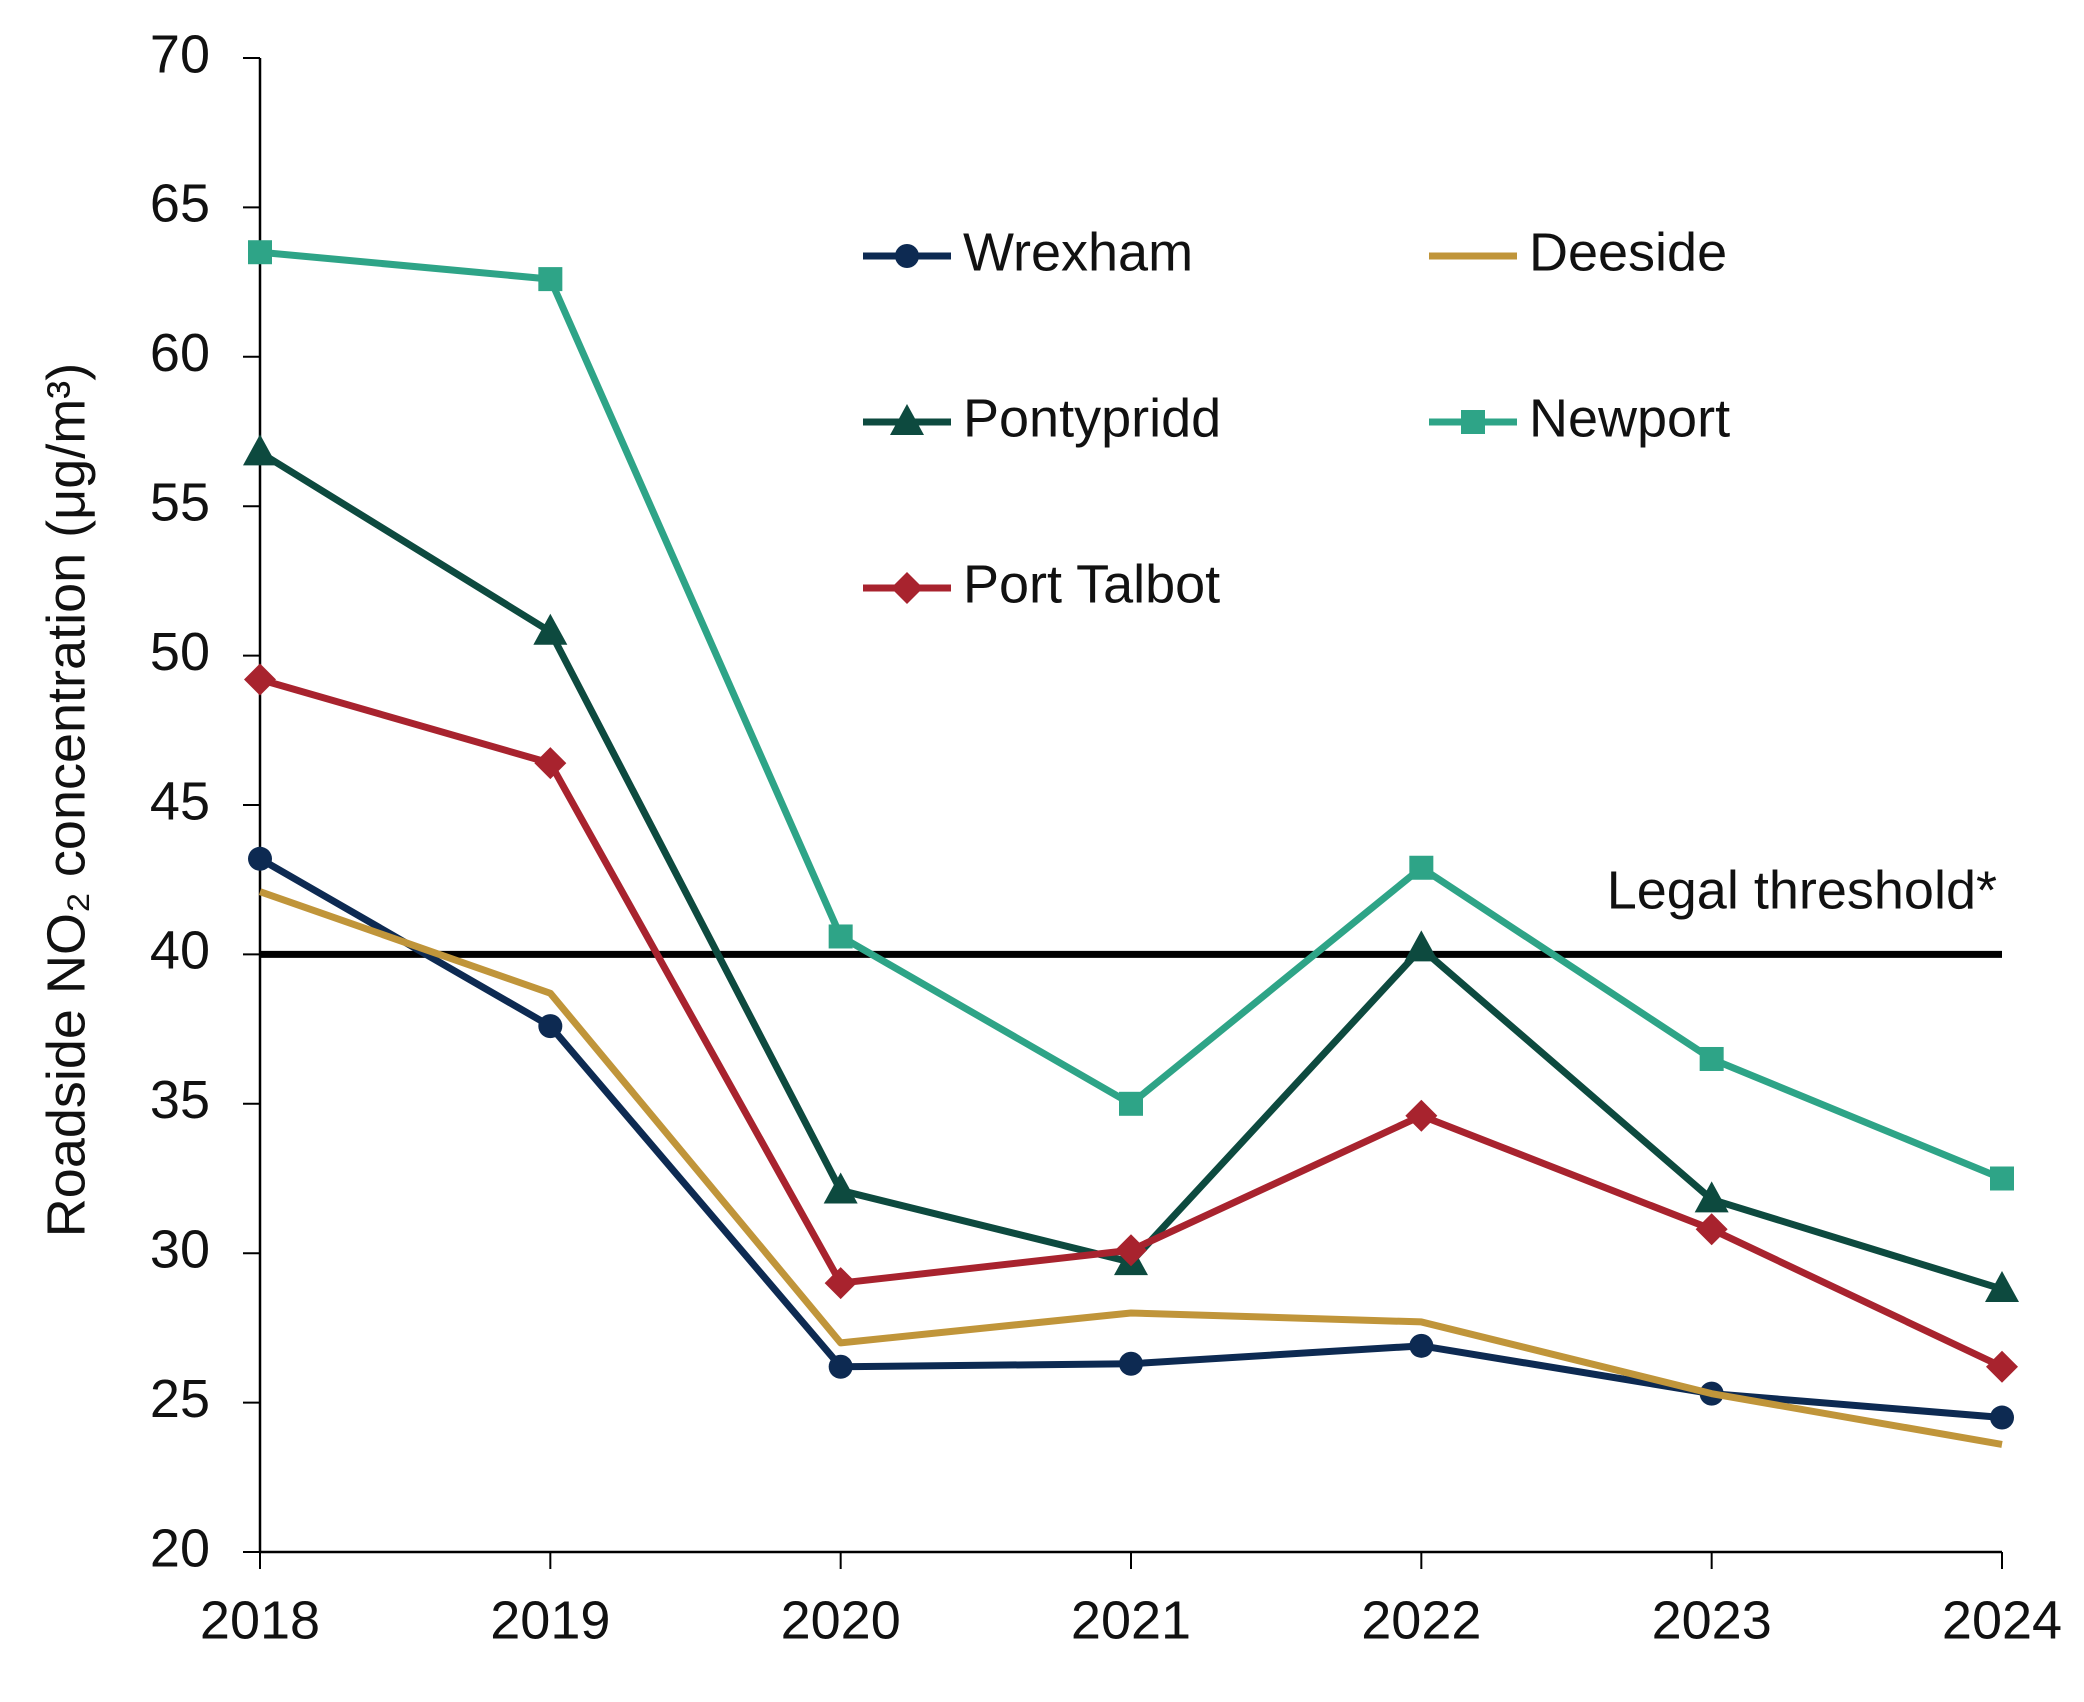 The image size is (2084, 1702). Describe the element at coordinates (180, 54) in the screenshot. I see `y-tick-label: 70` at that location.